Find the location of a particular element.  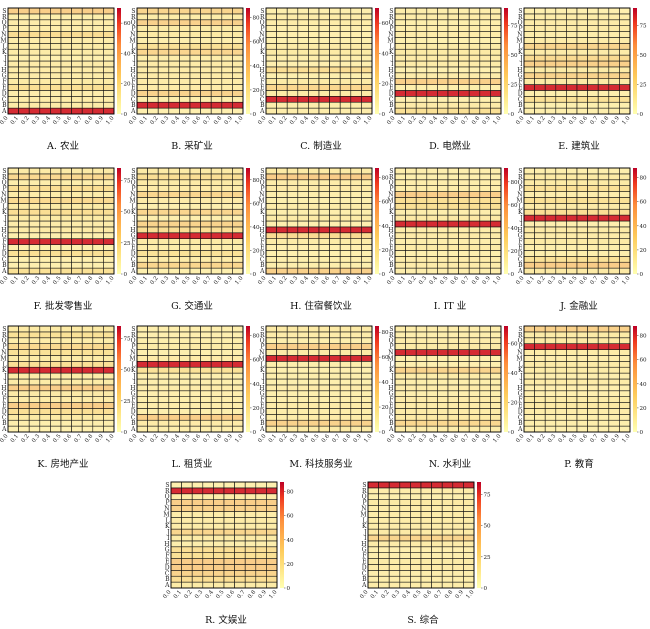

colorbar-tick-label: 60 is located at coordinates (515, 206).